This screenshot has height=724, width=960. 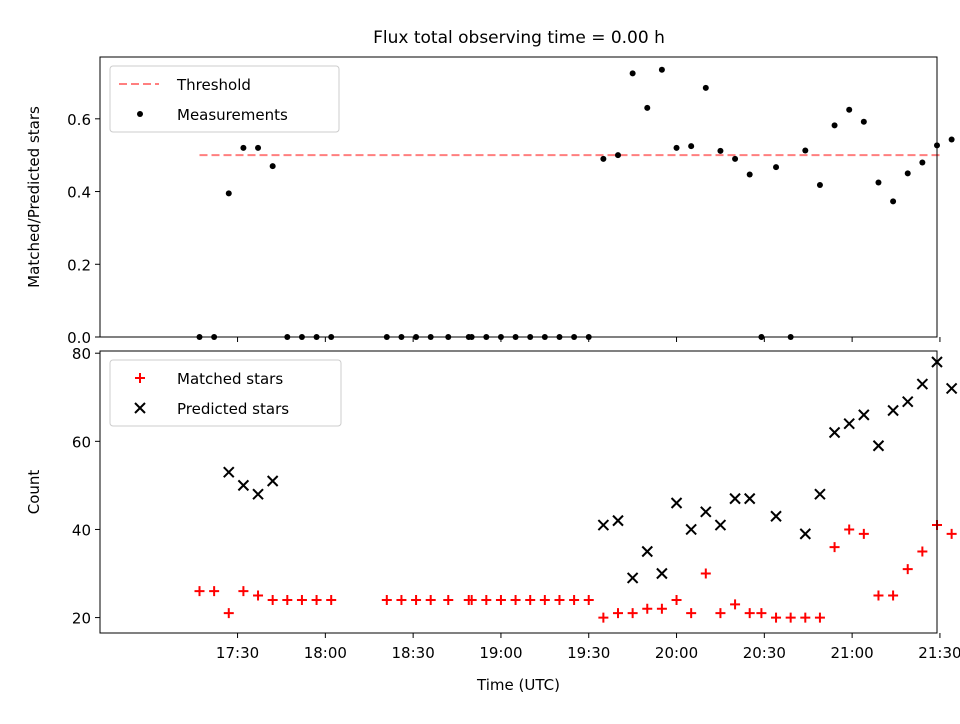 I want to click on y-tick-label: 40, so click(x=81, y=530).